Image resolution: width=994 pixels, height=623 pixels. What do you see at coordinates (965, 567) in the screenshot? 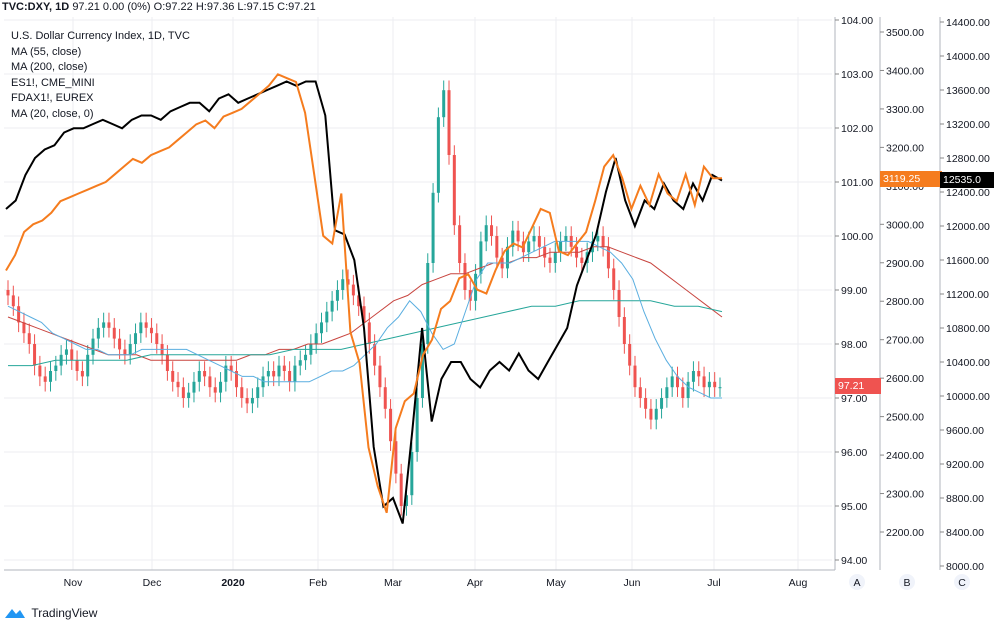
I see `axis-c-tick-label: 8000.00` at bounding box center [965, 567].